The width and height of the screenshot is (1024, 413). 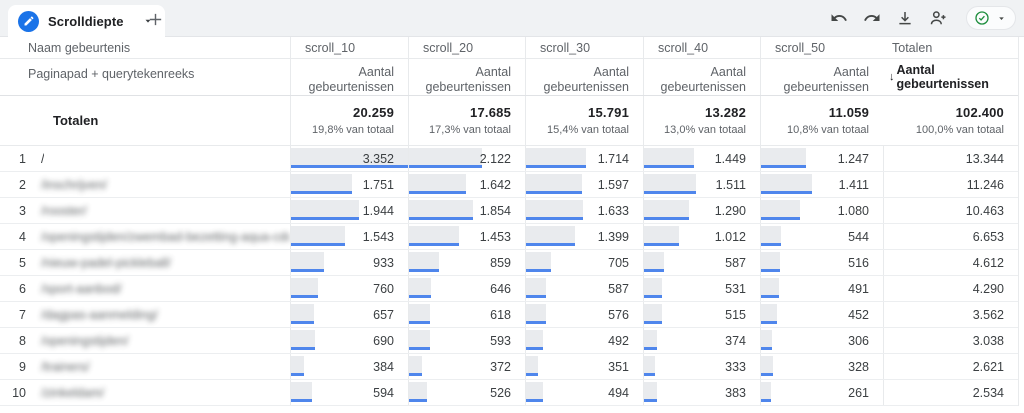 What do you see at coordinates (950, 288) in the screenshot?
I see `row-total: 4.290` at bounding box center [950, 288].